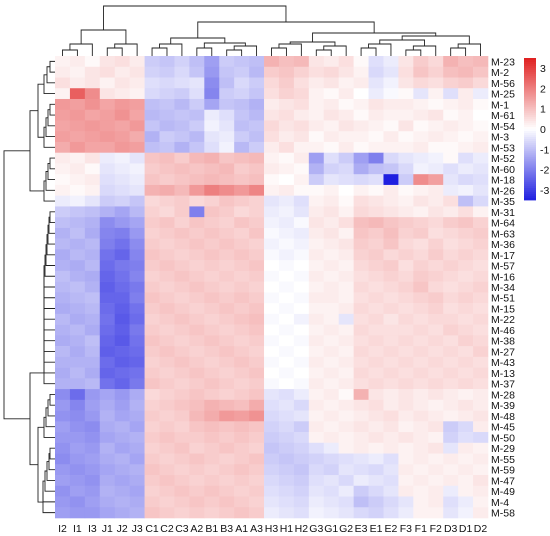 The height and width of the screenshot is (536, 550). What do you see at coordinates (500, 105) in the screenshot?
I see `row-label: M-1` at bounding box center [500, 105].